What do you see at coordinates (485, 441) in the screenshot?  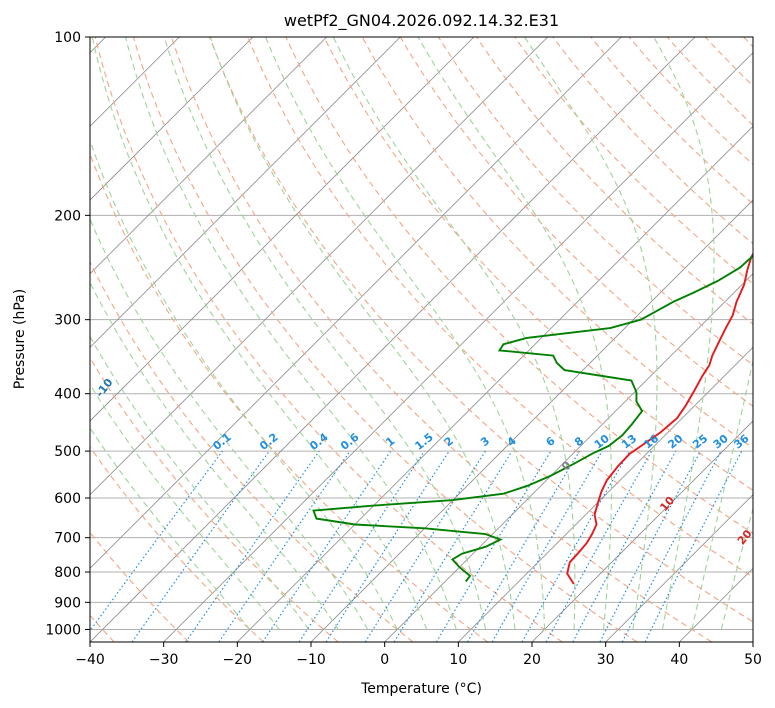 I see `mixing-ratio-label: 3` at bounding box center [485, 441].